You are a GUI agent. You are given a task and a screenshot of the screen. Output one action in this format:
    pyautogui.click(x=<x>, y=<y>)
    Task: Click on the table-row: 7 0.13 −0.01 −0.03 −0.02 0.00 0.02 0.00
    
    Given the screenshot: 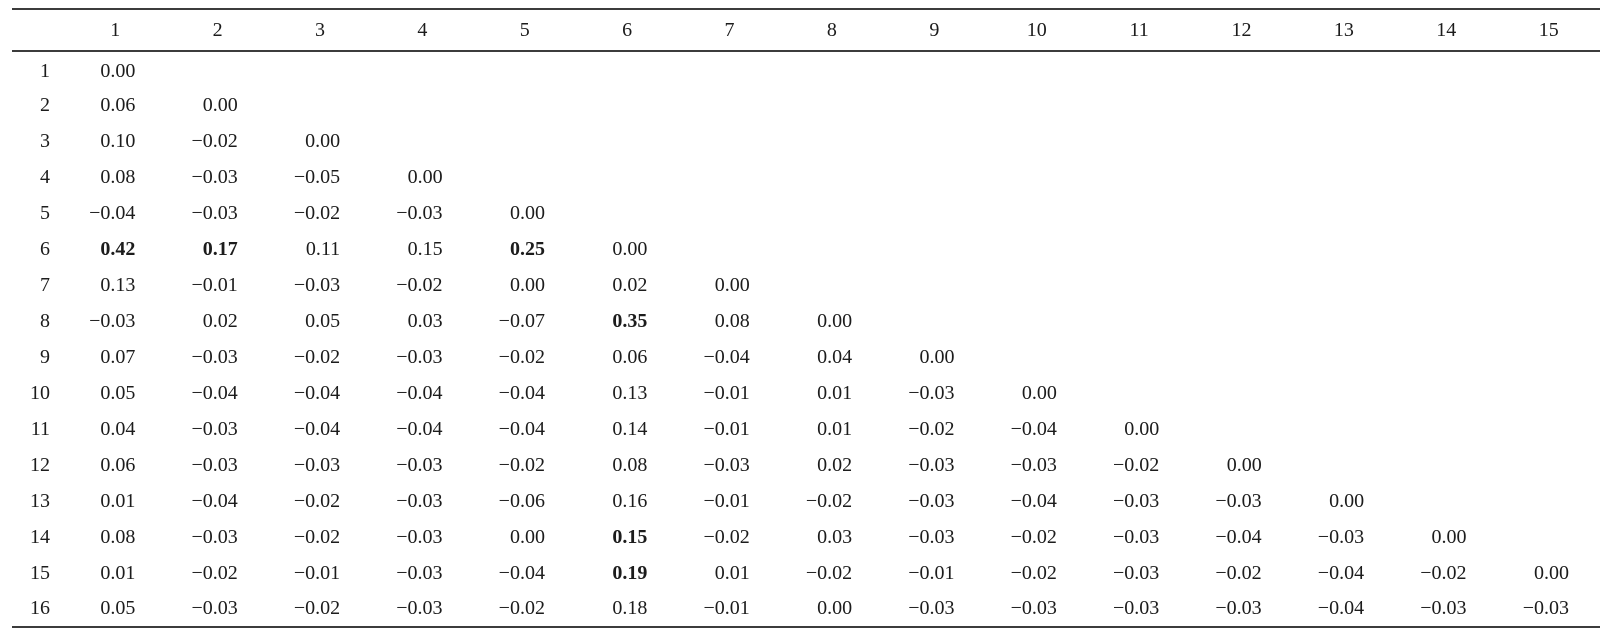 What is the action you would take?
    pyautogui.click(x=806, y=285)
    